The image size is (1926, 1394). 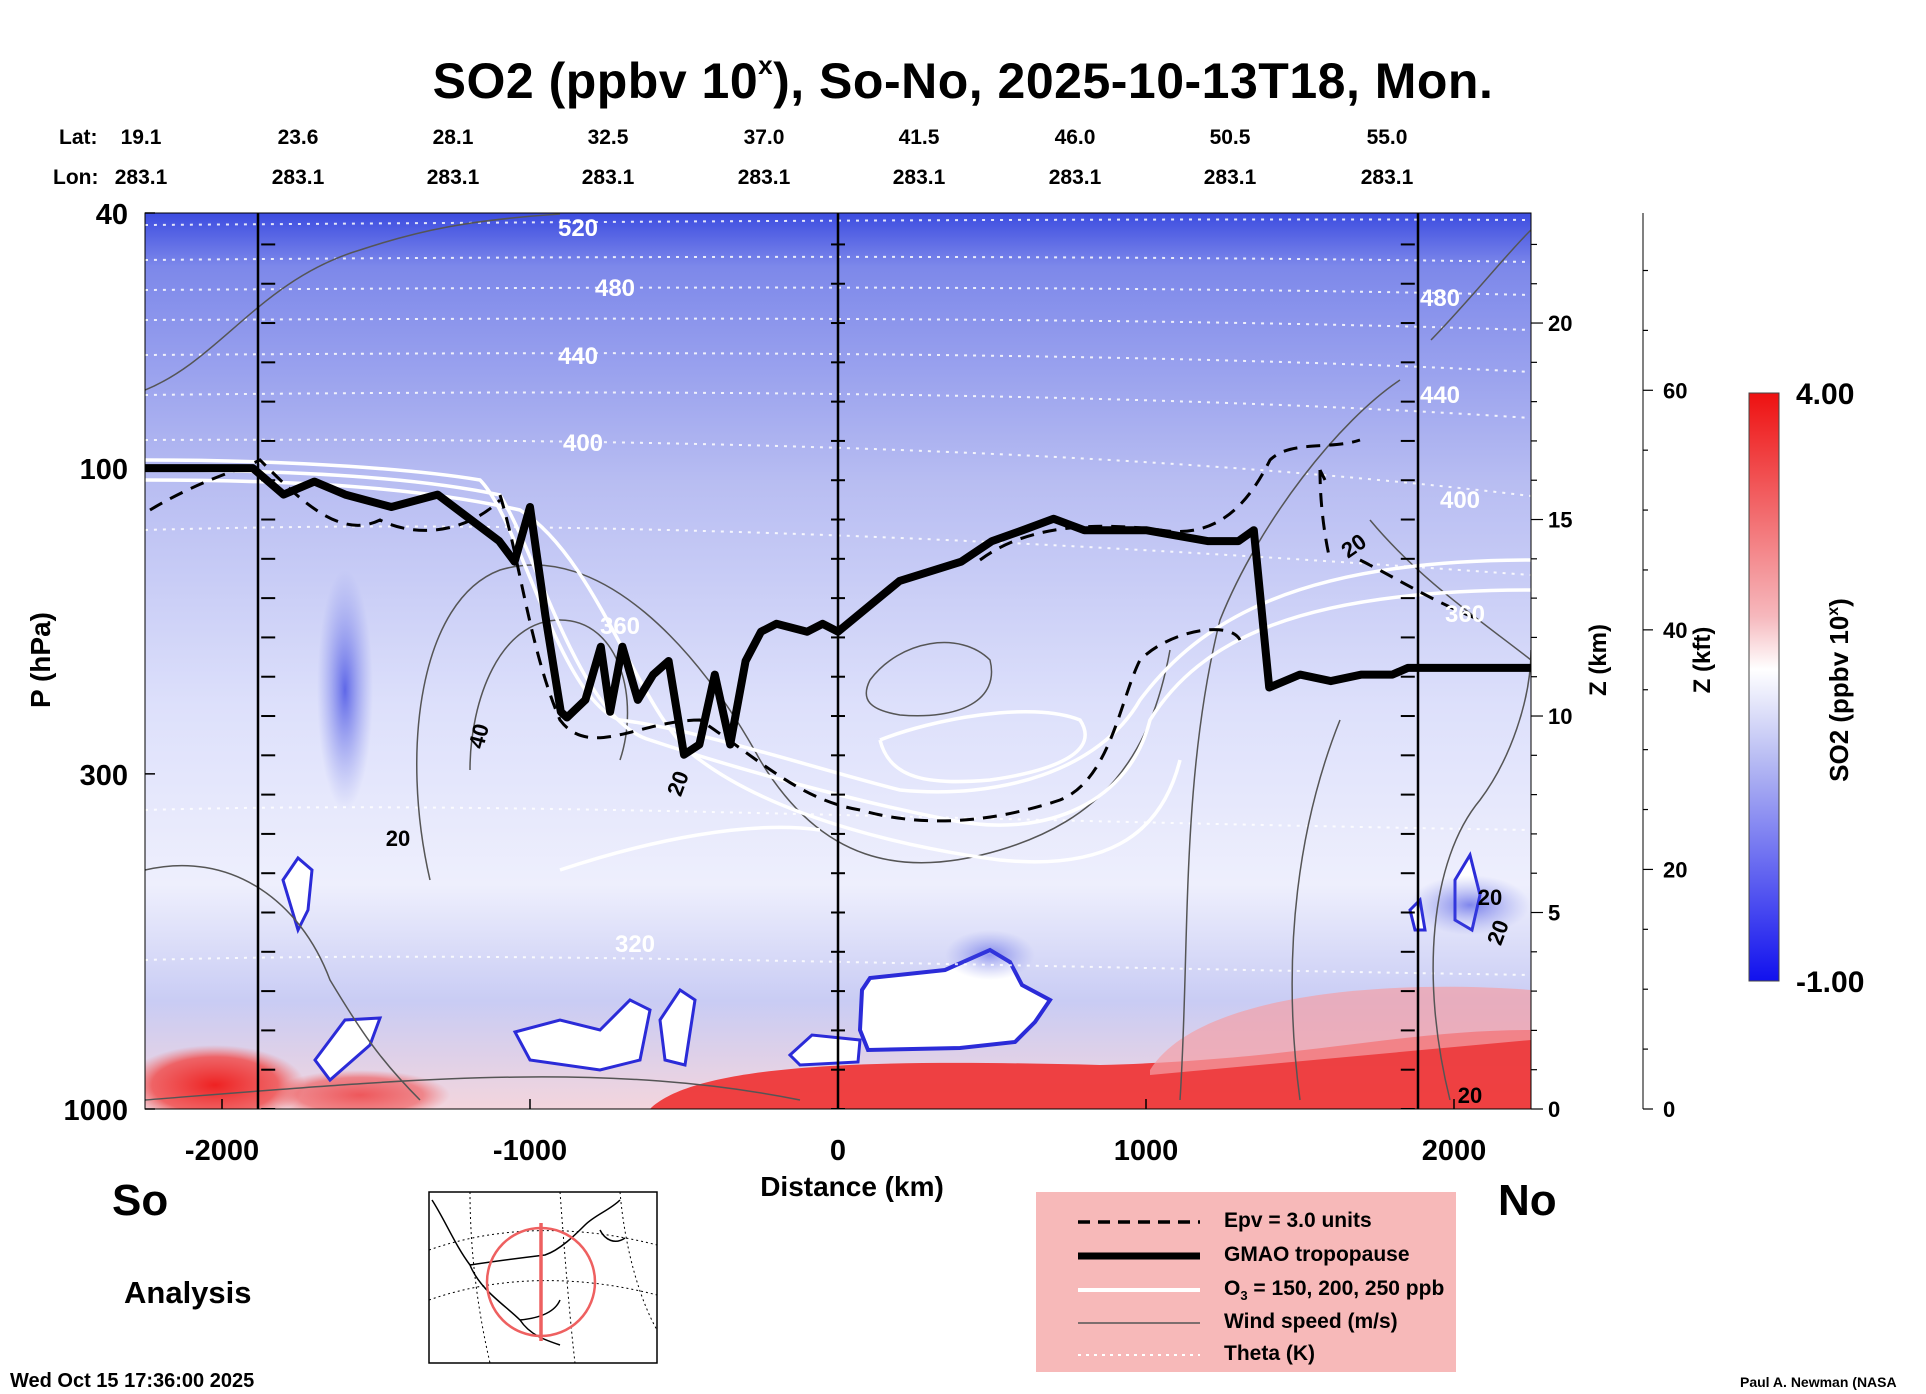 What do you see at coordinates (990, 955) in the screenshot?
I see `blue-patch-center` at bounding box center [990, 955].